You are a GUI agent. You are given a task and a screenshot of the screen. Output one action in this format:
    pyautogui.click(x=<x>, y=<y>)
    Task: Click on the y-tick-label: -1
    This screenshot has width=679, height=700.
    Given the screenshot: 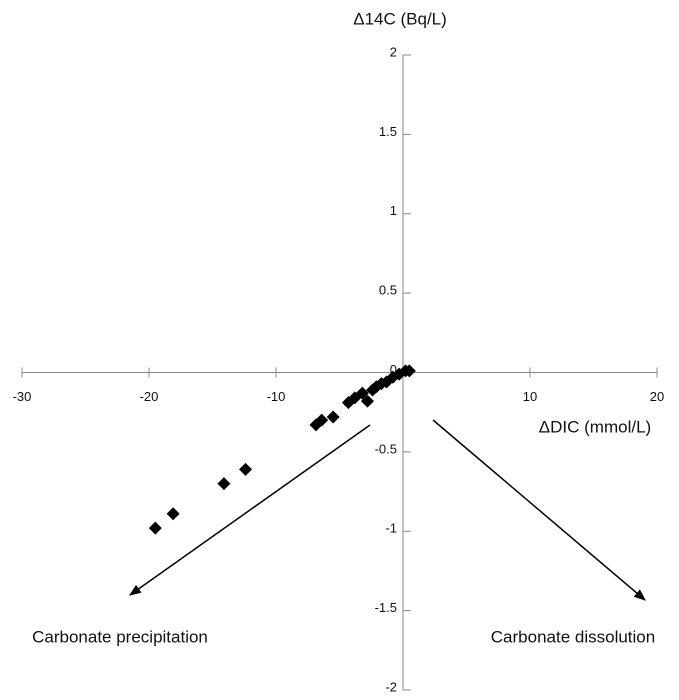 What is the action you would take?
    pyautogui.click(x=391, y=528)
    